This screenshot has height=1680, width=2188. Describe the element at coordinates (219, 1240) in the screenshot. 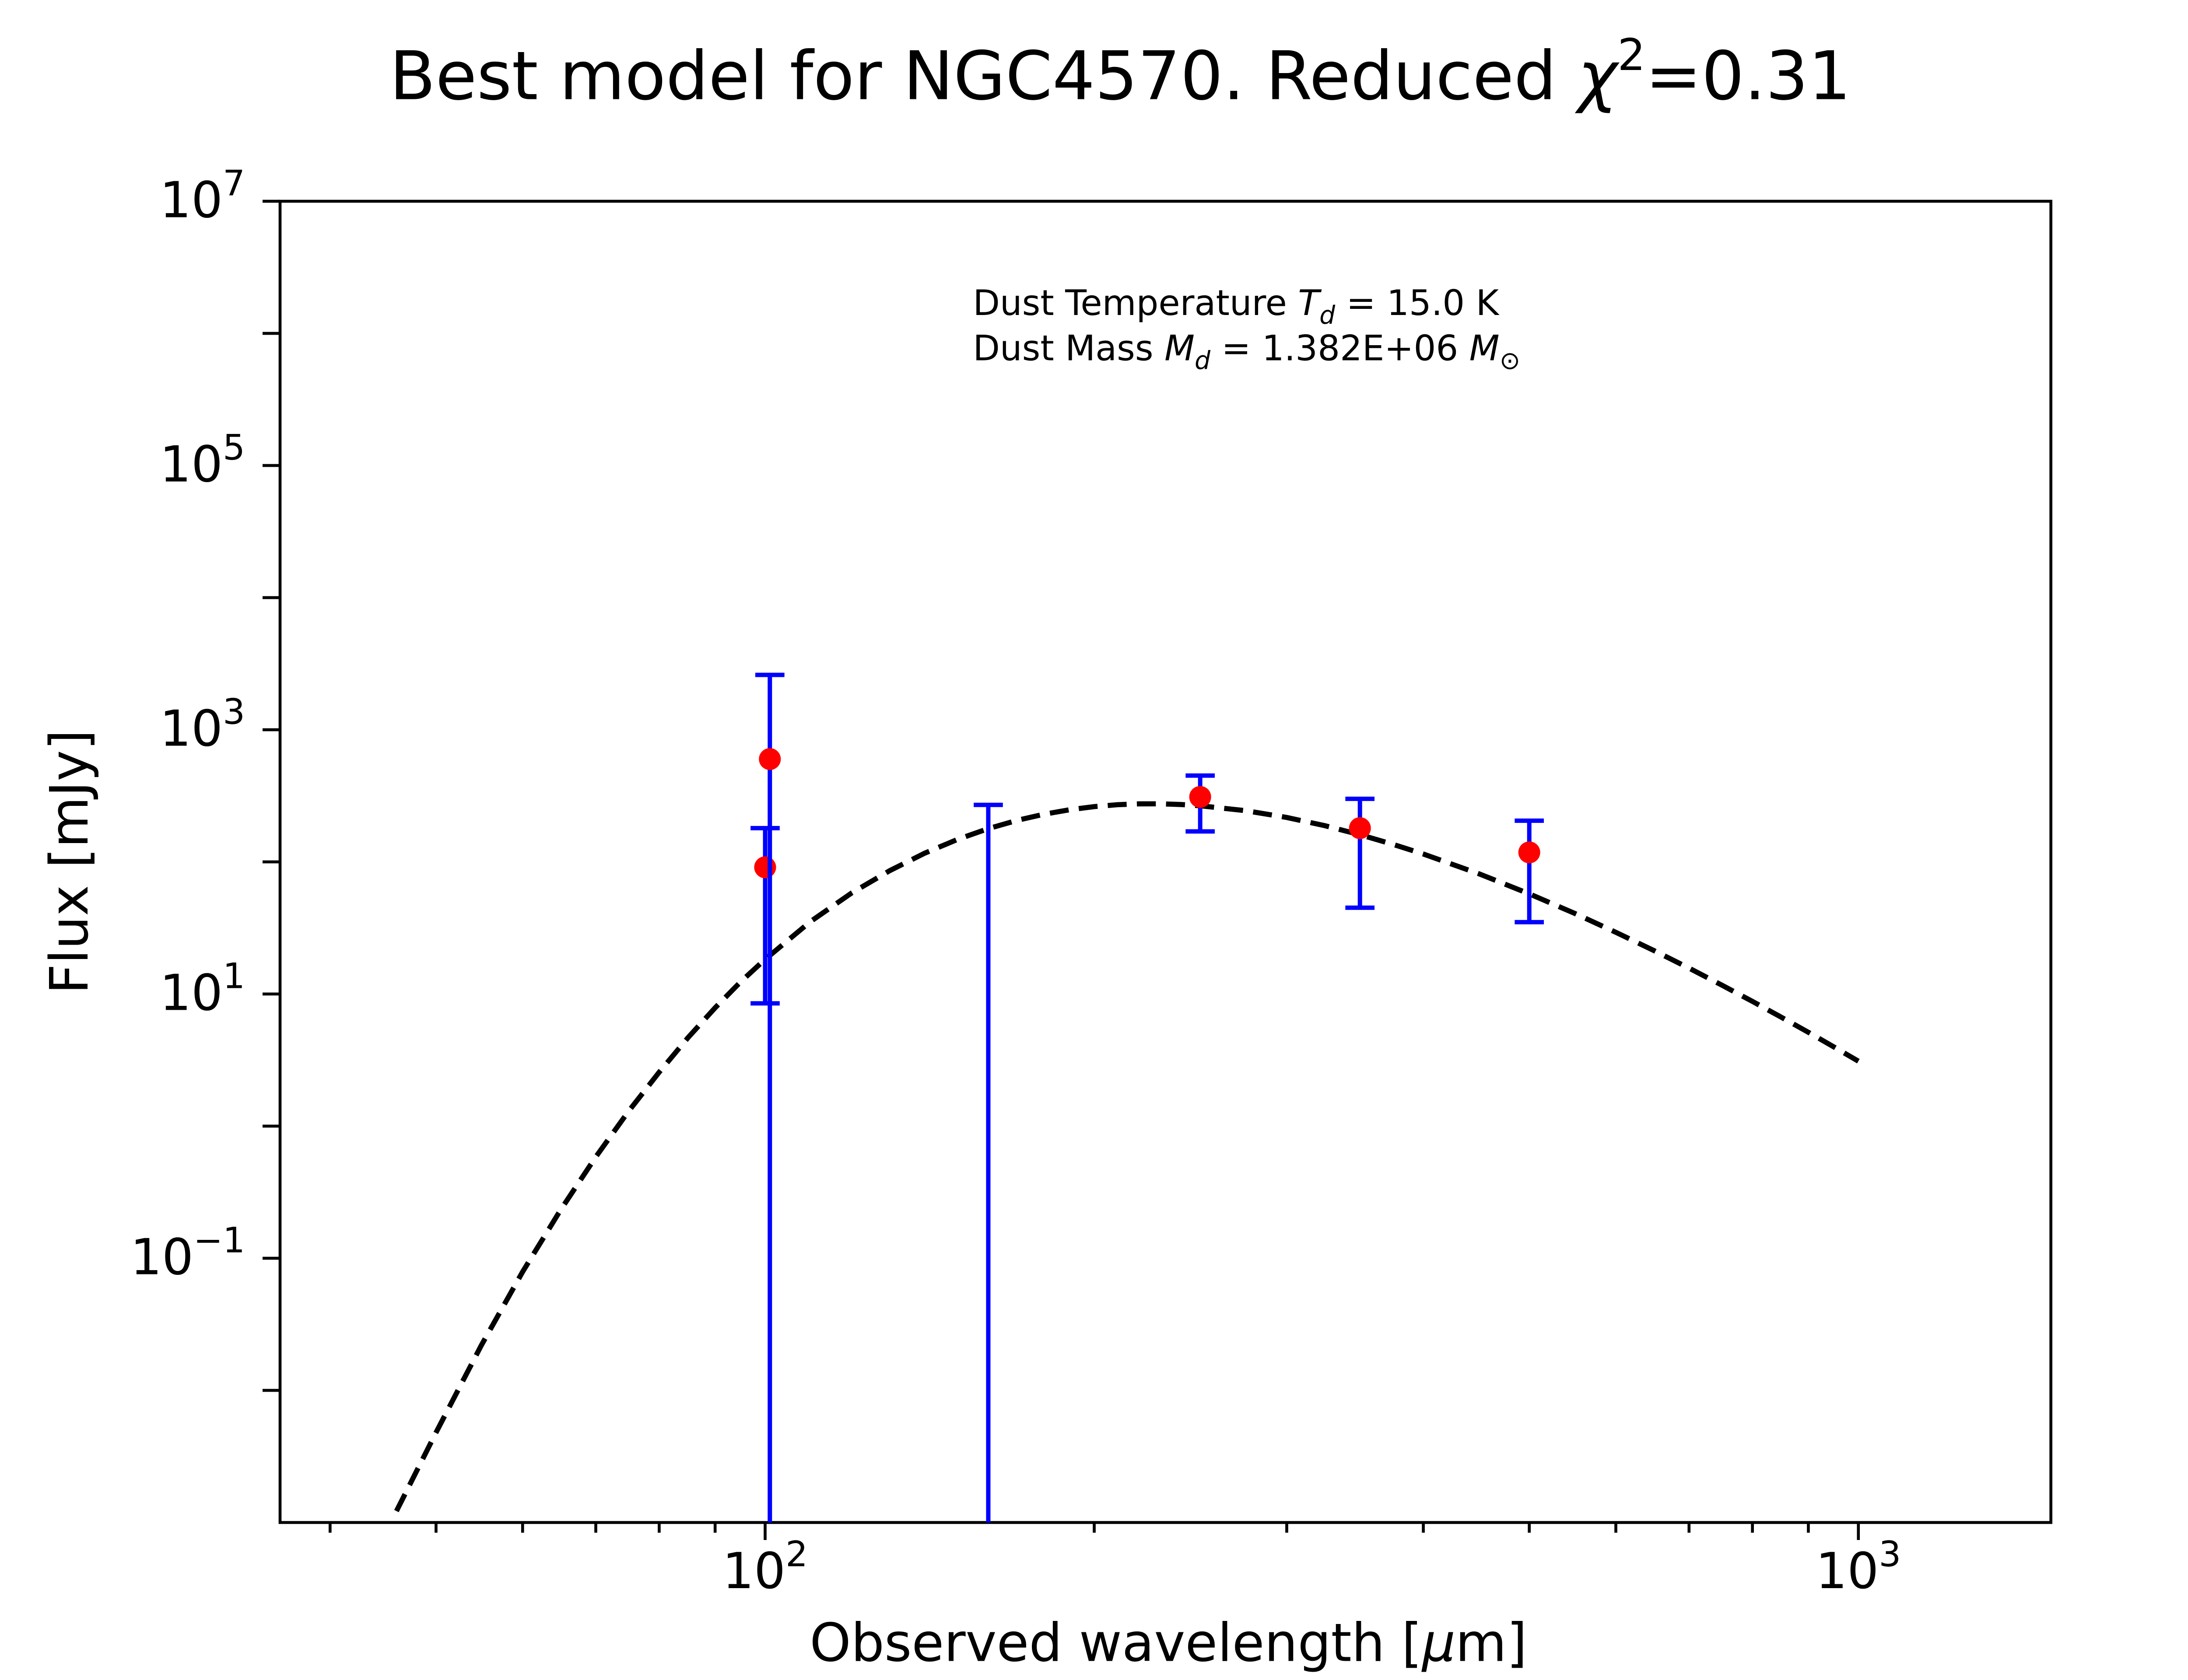

I see `y-tick-label-−1-exp: −1` at that location.